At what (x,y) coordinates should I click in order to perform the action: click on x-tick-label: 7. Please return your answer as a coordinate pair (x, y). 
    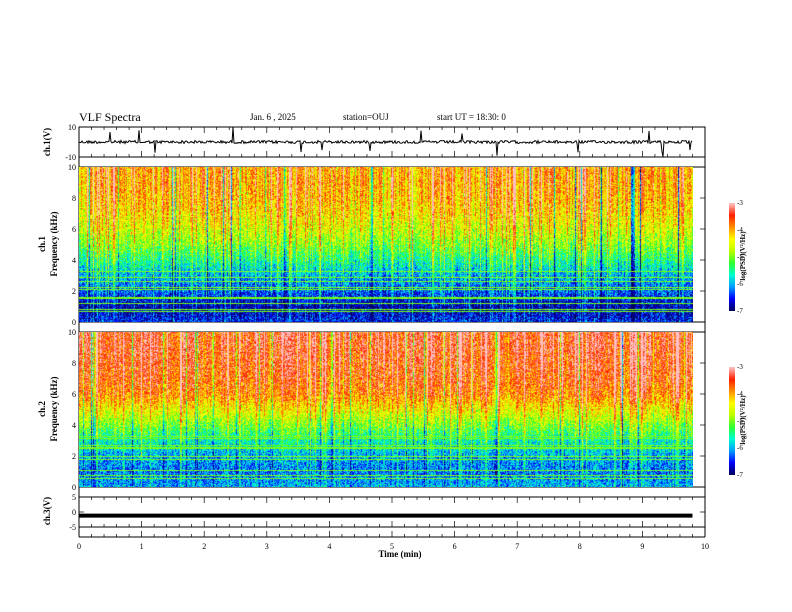
    Looking at the image, I should click on (517, 546).